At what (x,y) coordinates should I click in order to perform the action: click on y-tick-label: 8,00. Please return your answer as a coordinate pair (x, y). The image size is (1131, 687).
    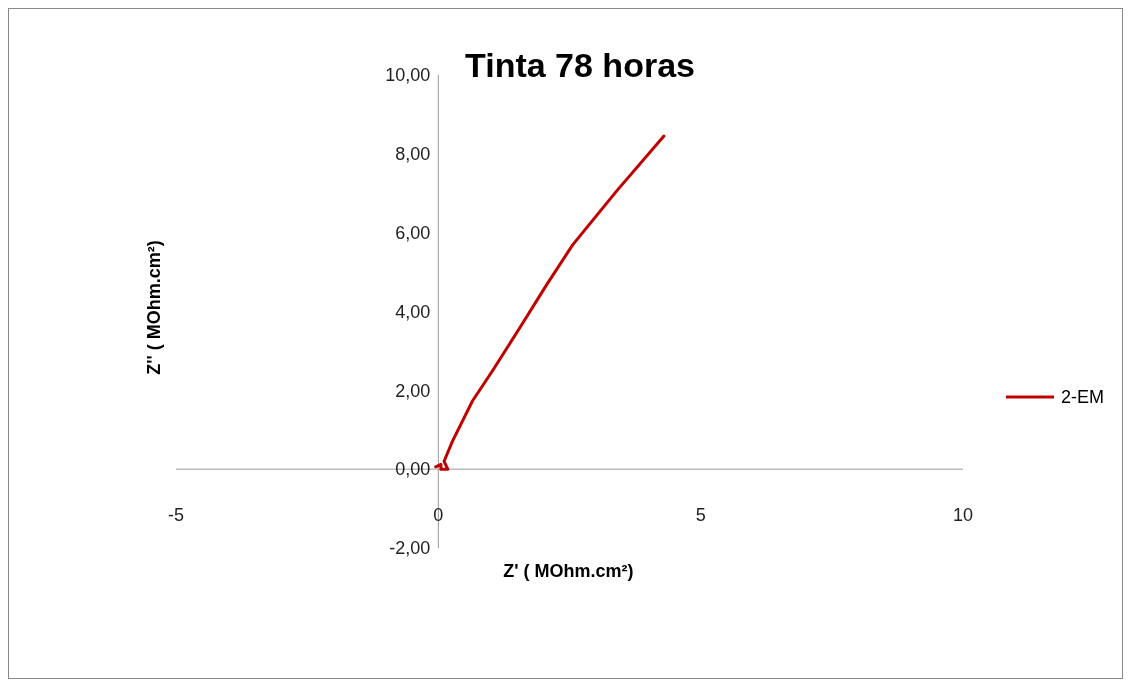
    Looking at the image, I should click on (413, 154).